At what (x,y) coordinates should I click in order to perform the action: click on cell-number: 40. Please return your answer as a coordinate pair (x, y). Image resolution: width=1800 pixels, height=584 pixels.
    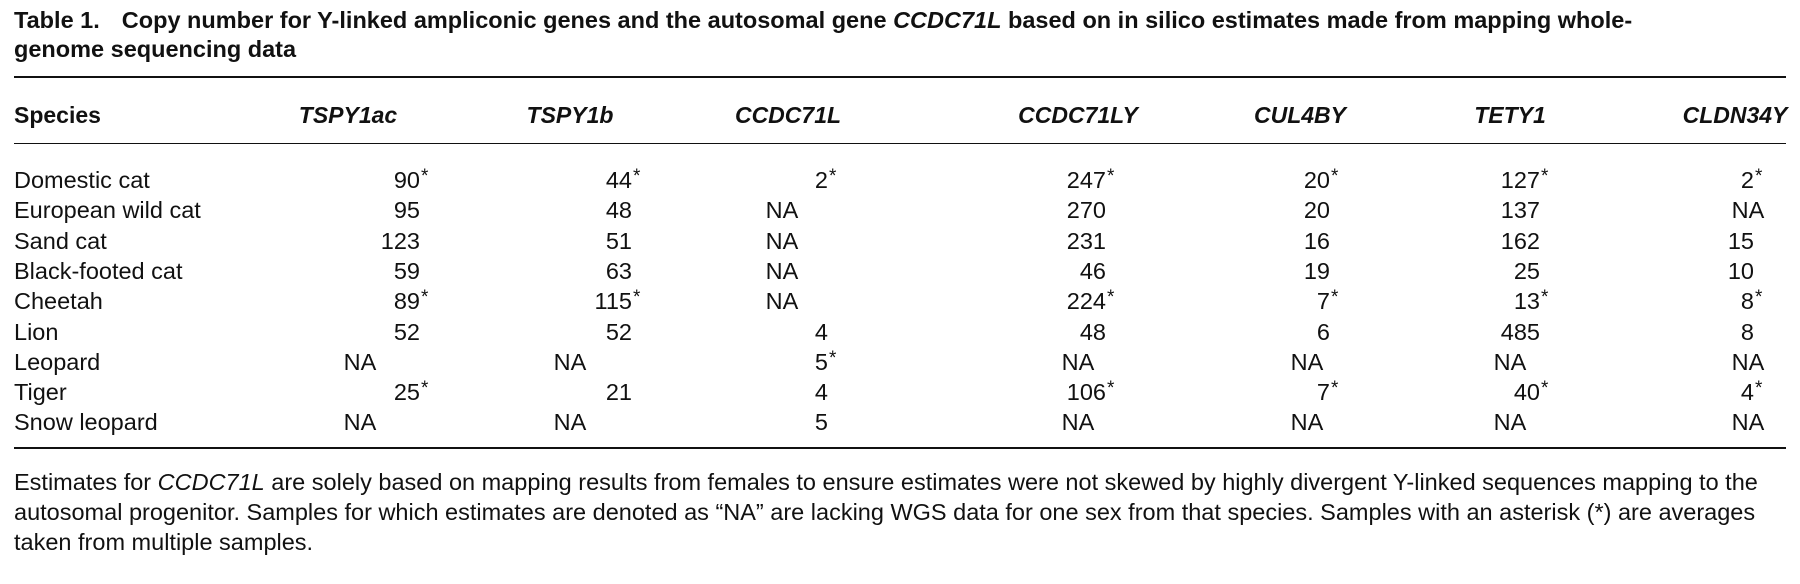
    Looking at the image, I should click on (1526, 392).